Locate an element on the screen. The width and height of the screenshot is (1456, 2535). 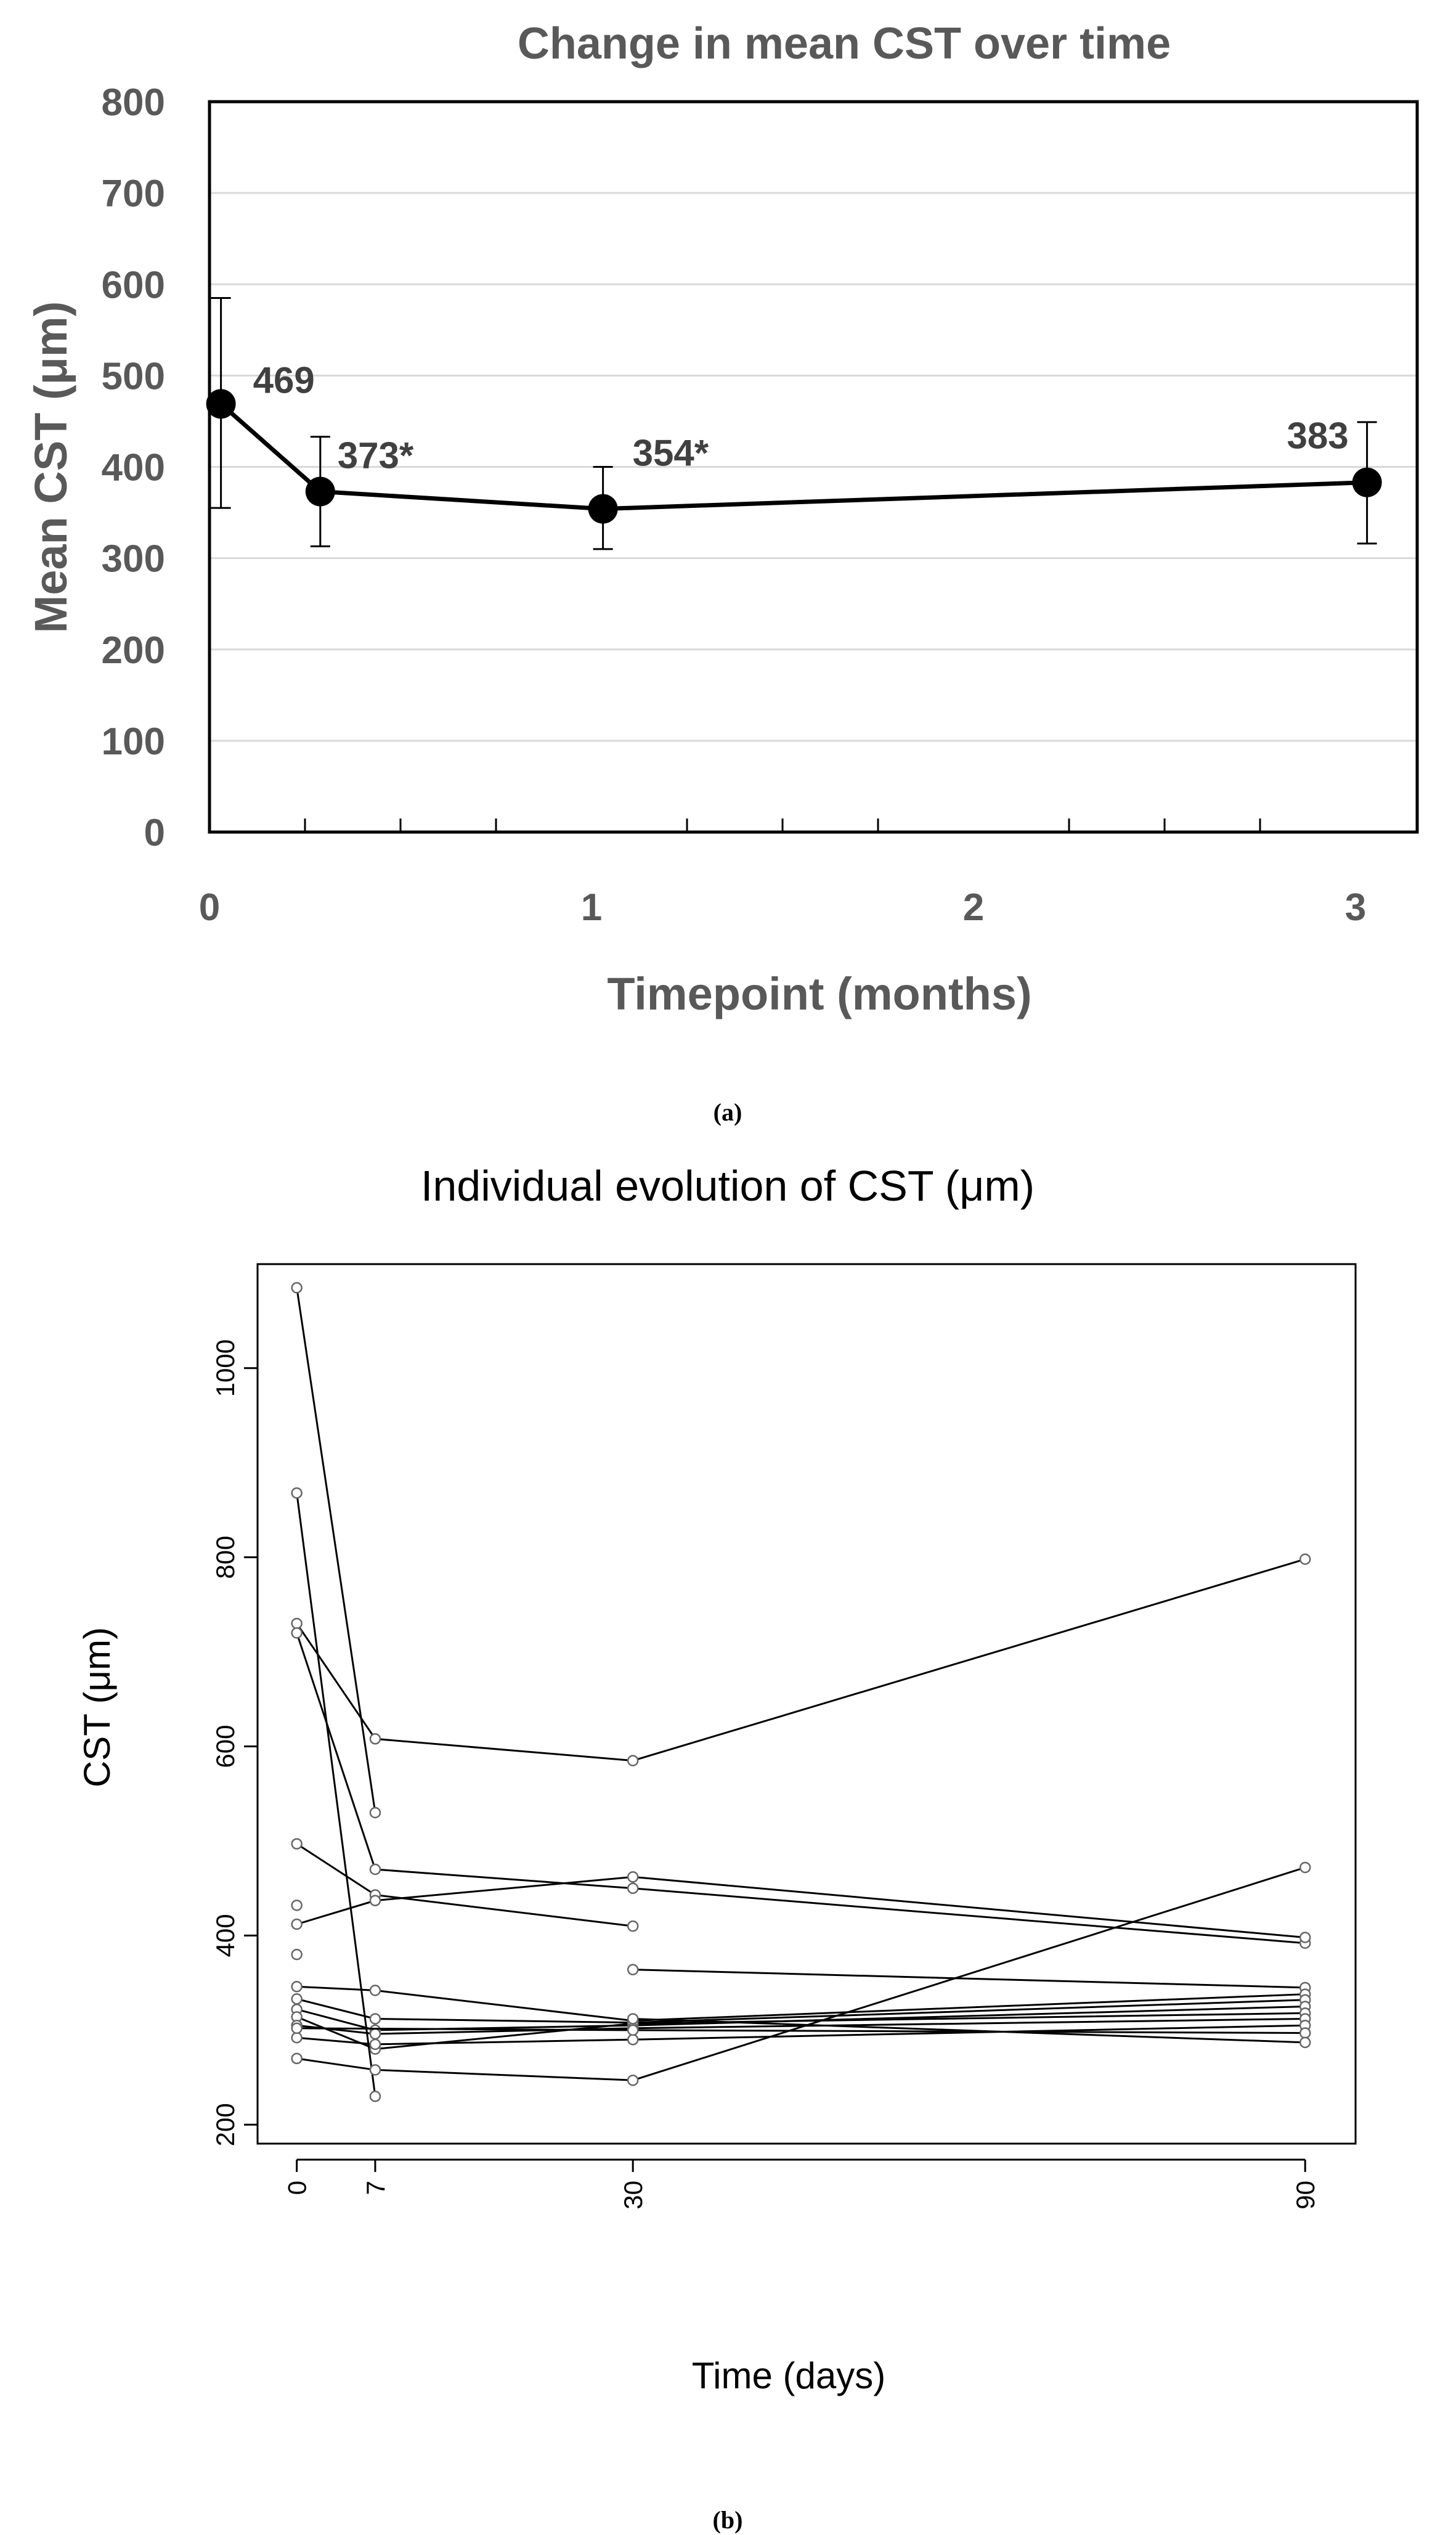
chart-a-data-label-0: 469 is located at coordinates (284, 380).